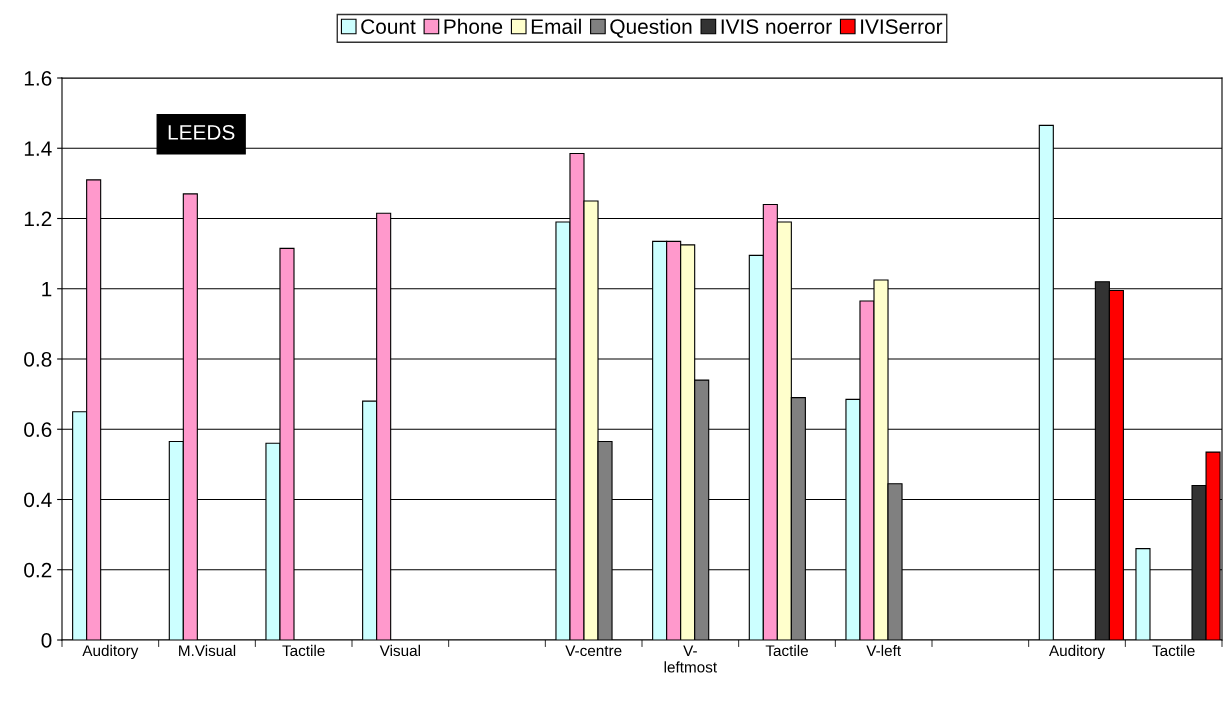  I want to click on x-tick-label: M.Visual, so click(207, 650).